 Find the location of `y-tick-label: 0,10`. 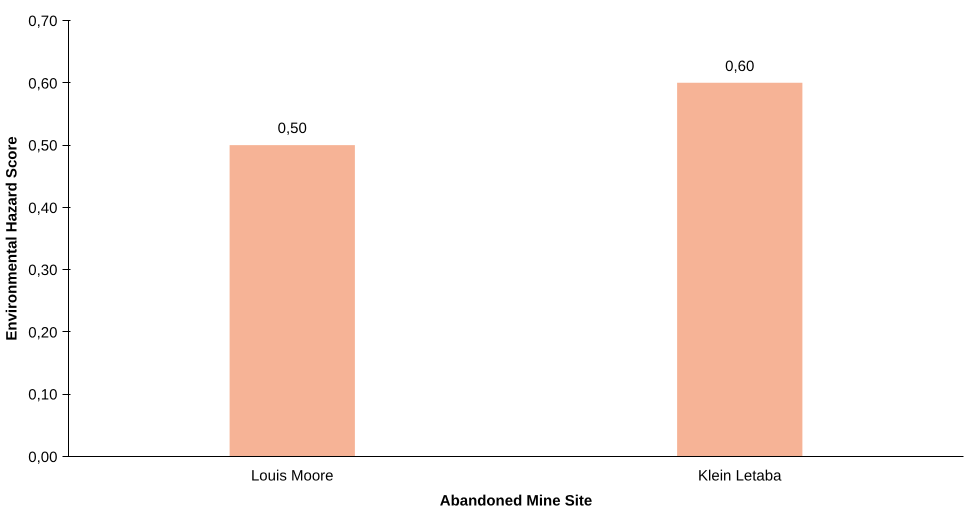

y-tick-label: 0,10 is located at coordinates (43, 395).